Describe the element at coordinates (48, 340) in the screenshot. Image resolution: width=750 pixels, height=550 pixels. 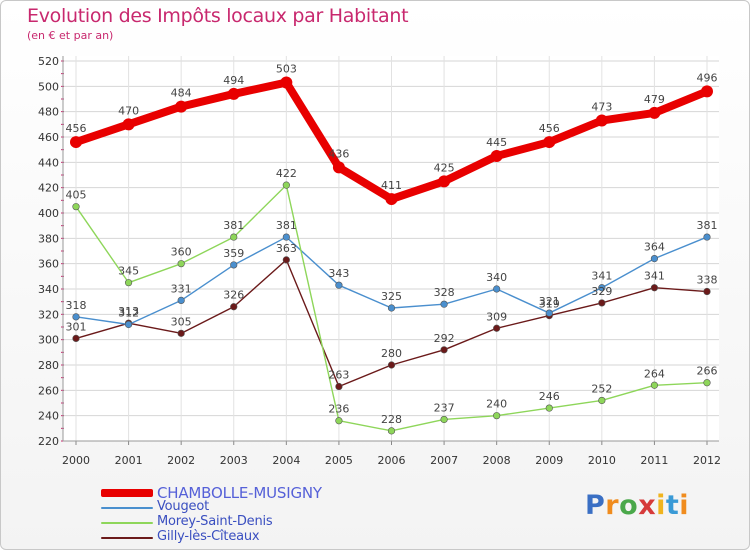
I see `y-tick-label: 300` at that location.